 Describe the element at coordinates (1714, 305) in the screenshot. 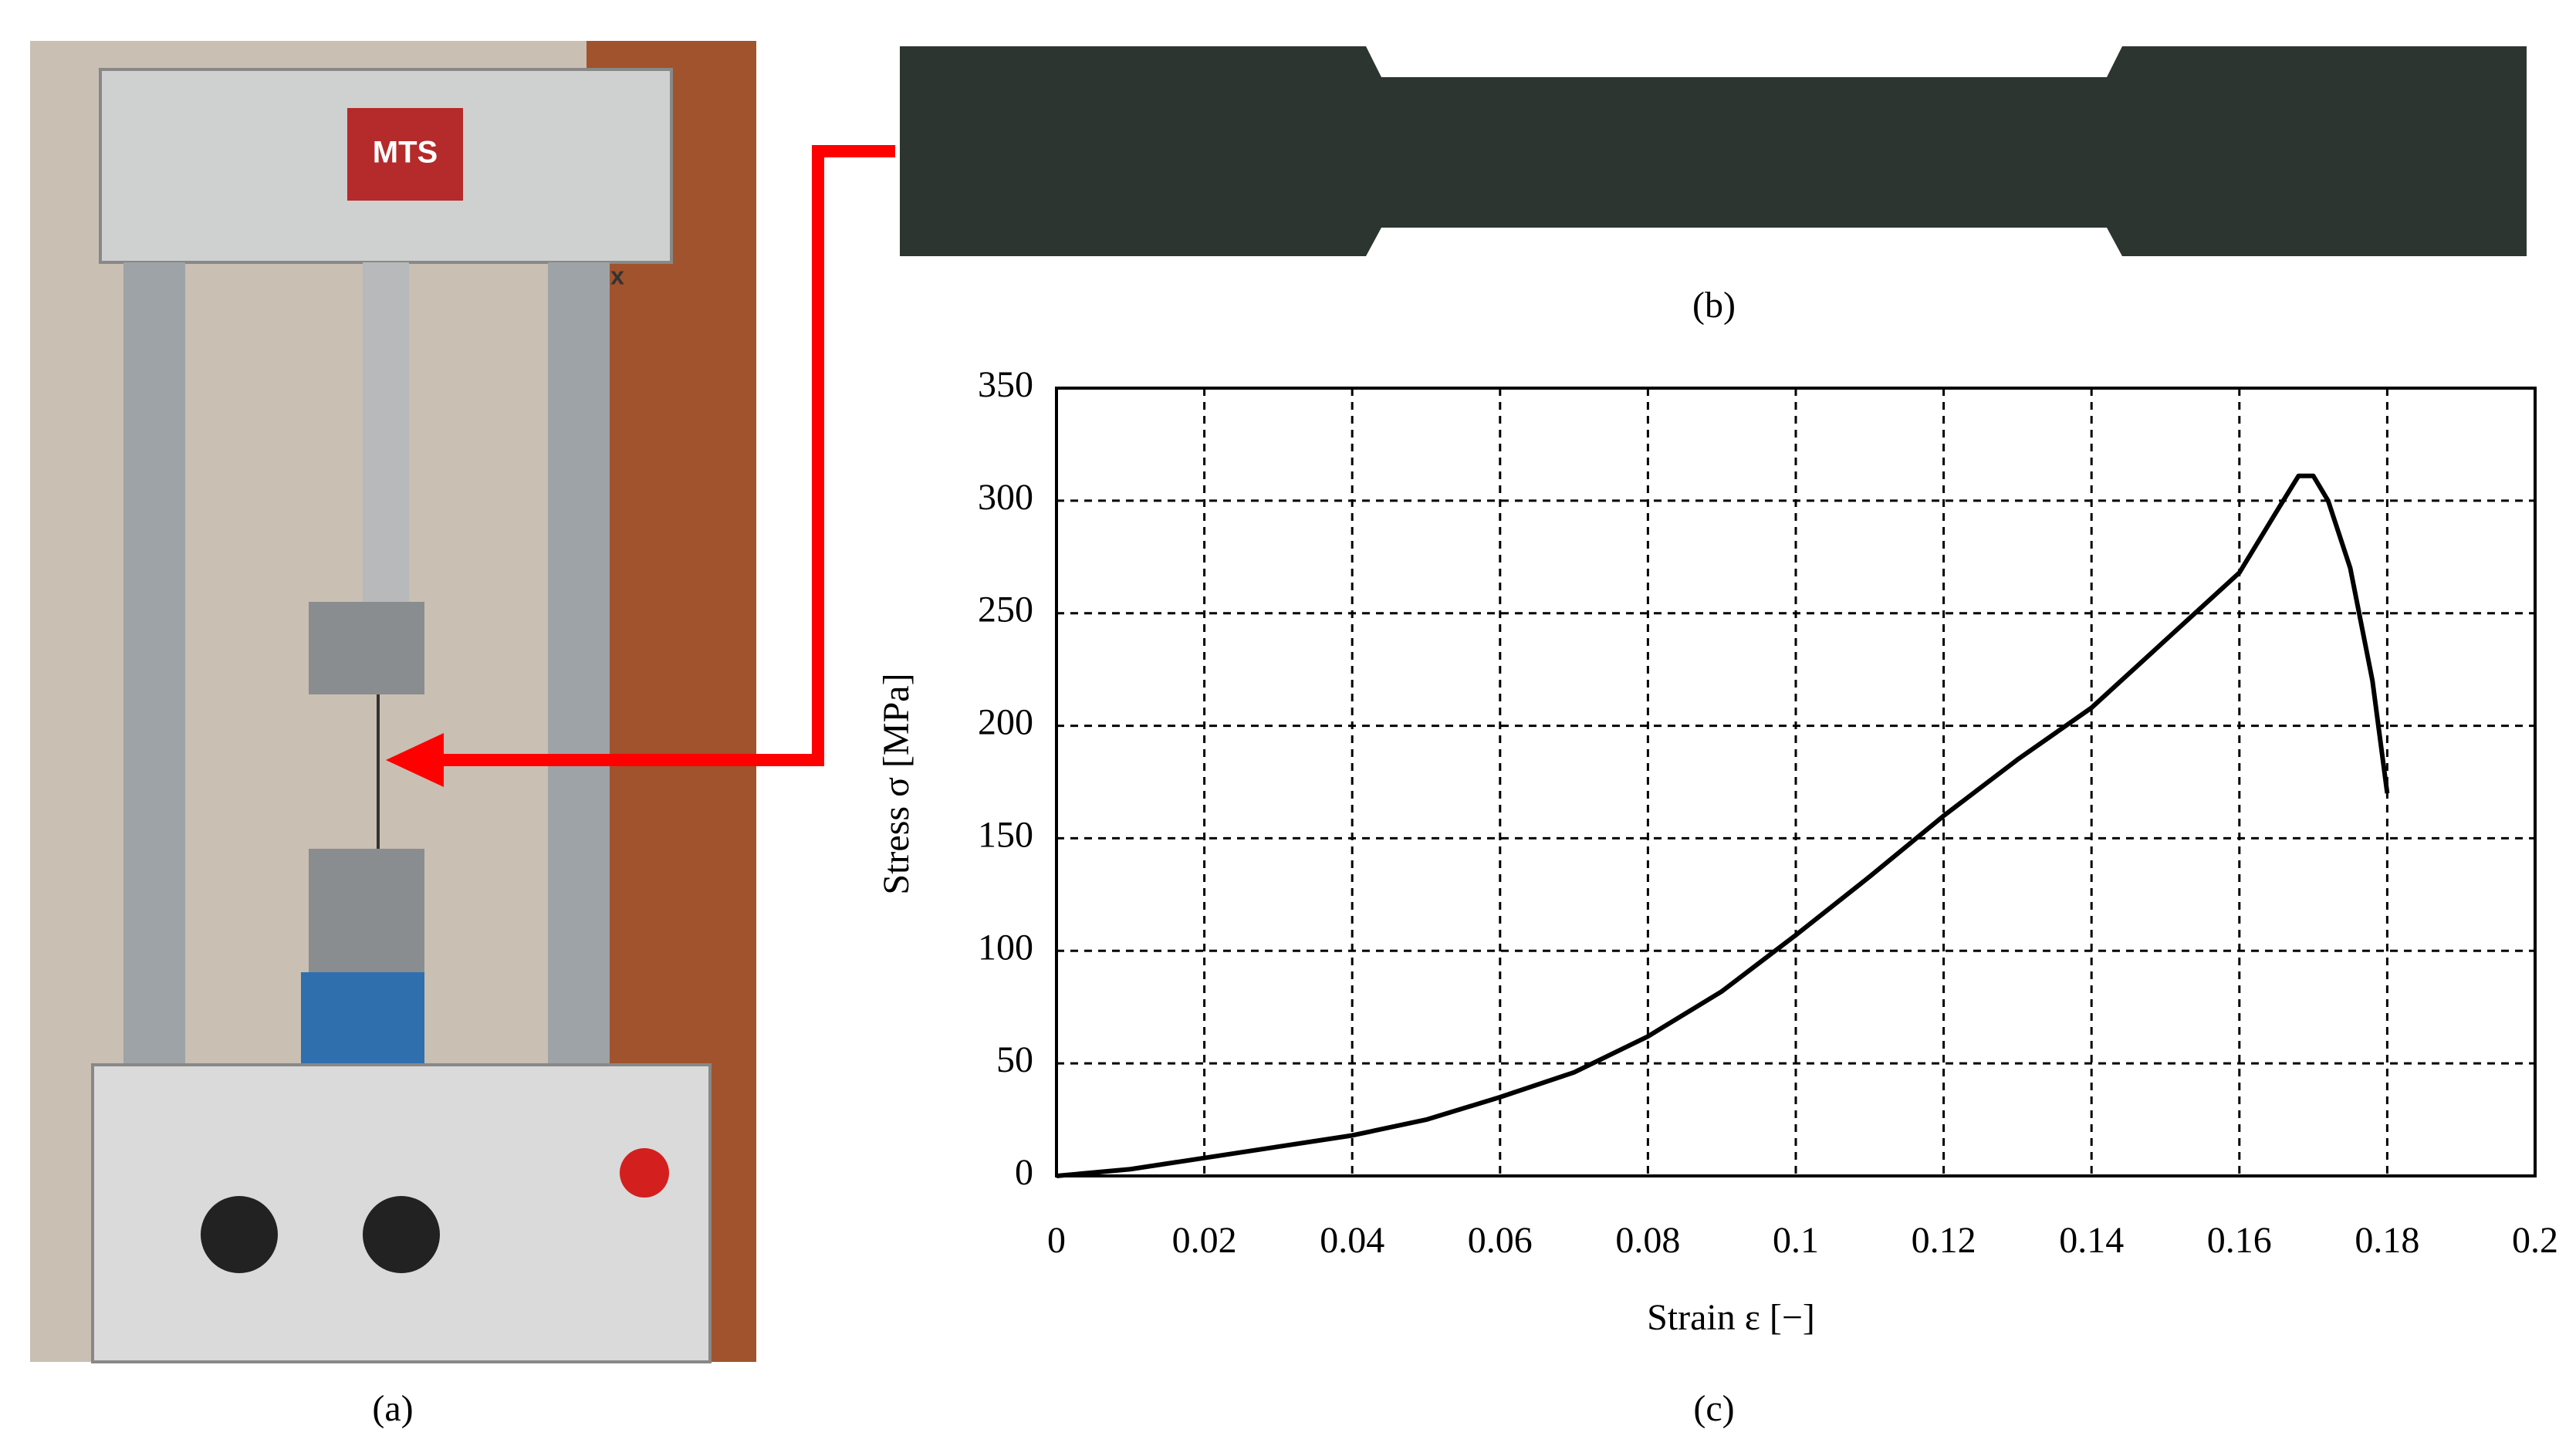

I see `caption: (b)` at that location.